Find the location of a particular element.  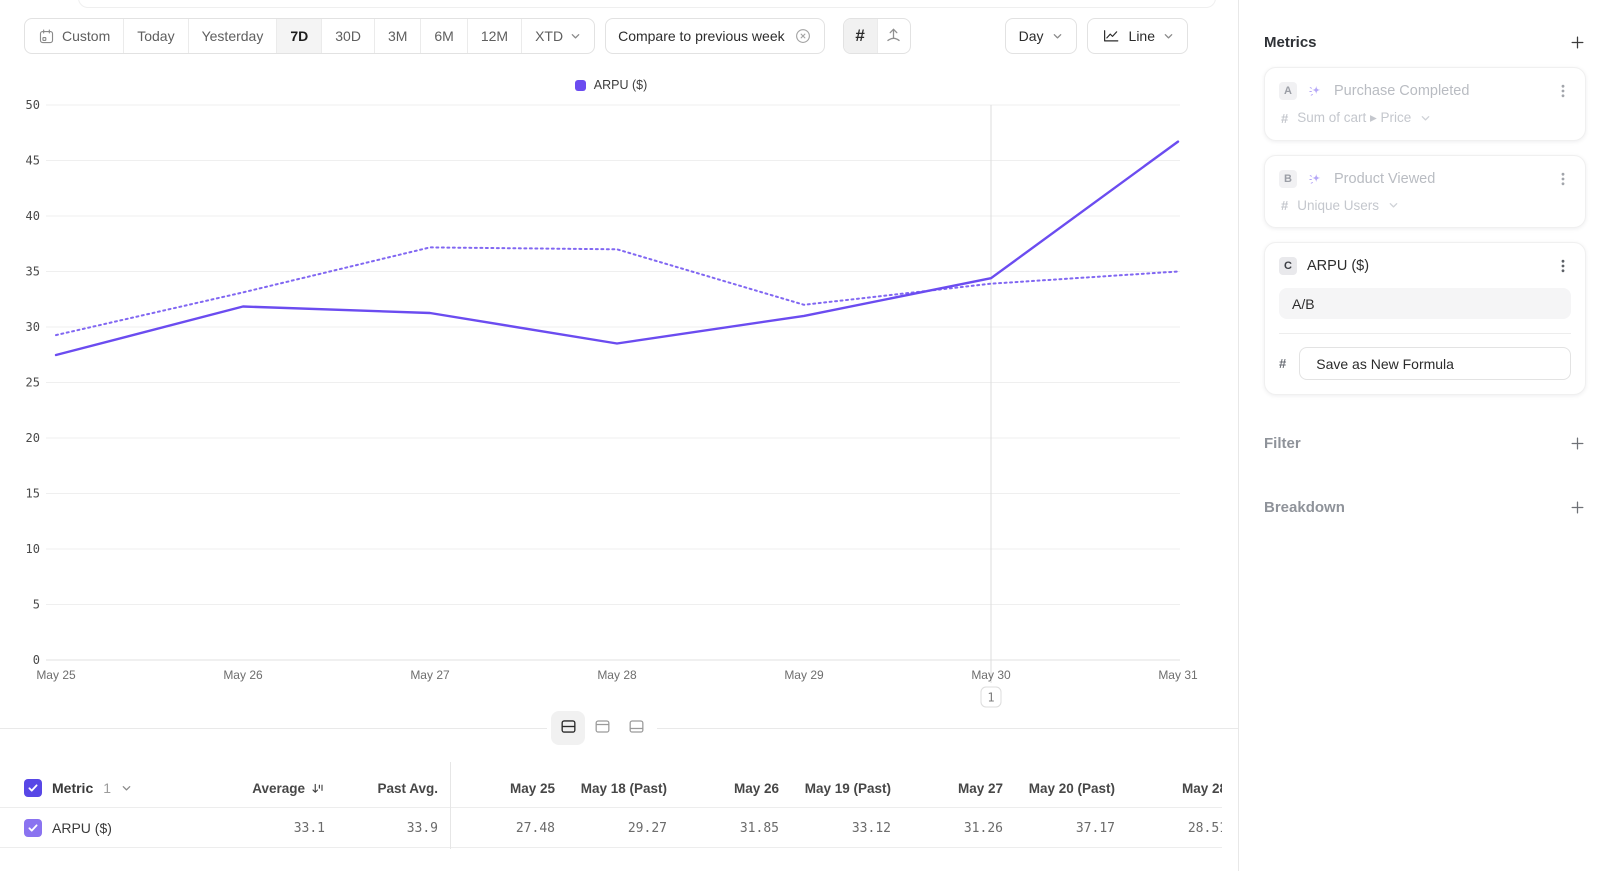

breakdown-section: Breakdown is located at coordinates (1425, 507).